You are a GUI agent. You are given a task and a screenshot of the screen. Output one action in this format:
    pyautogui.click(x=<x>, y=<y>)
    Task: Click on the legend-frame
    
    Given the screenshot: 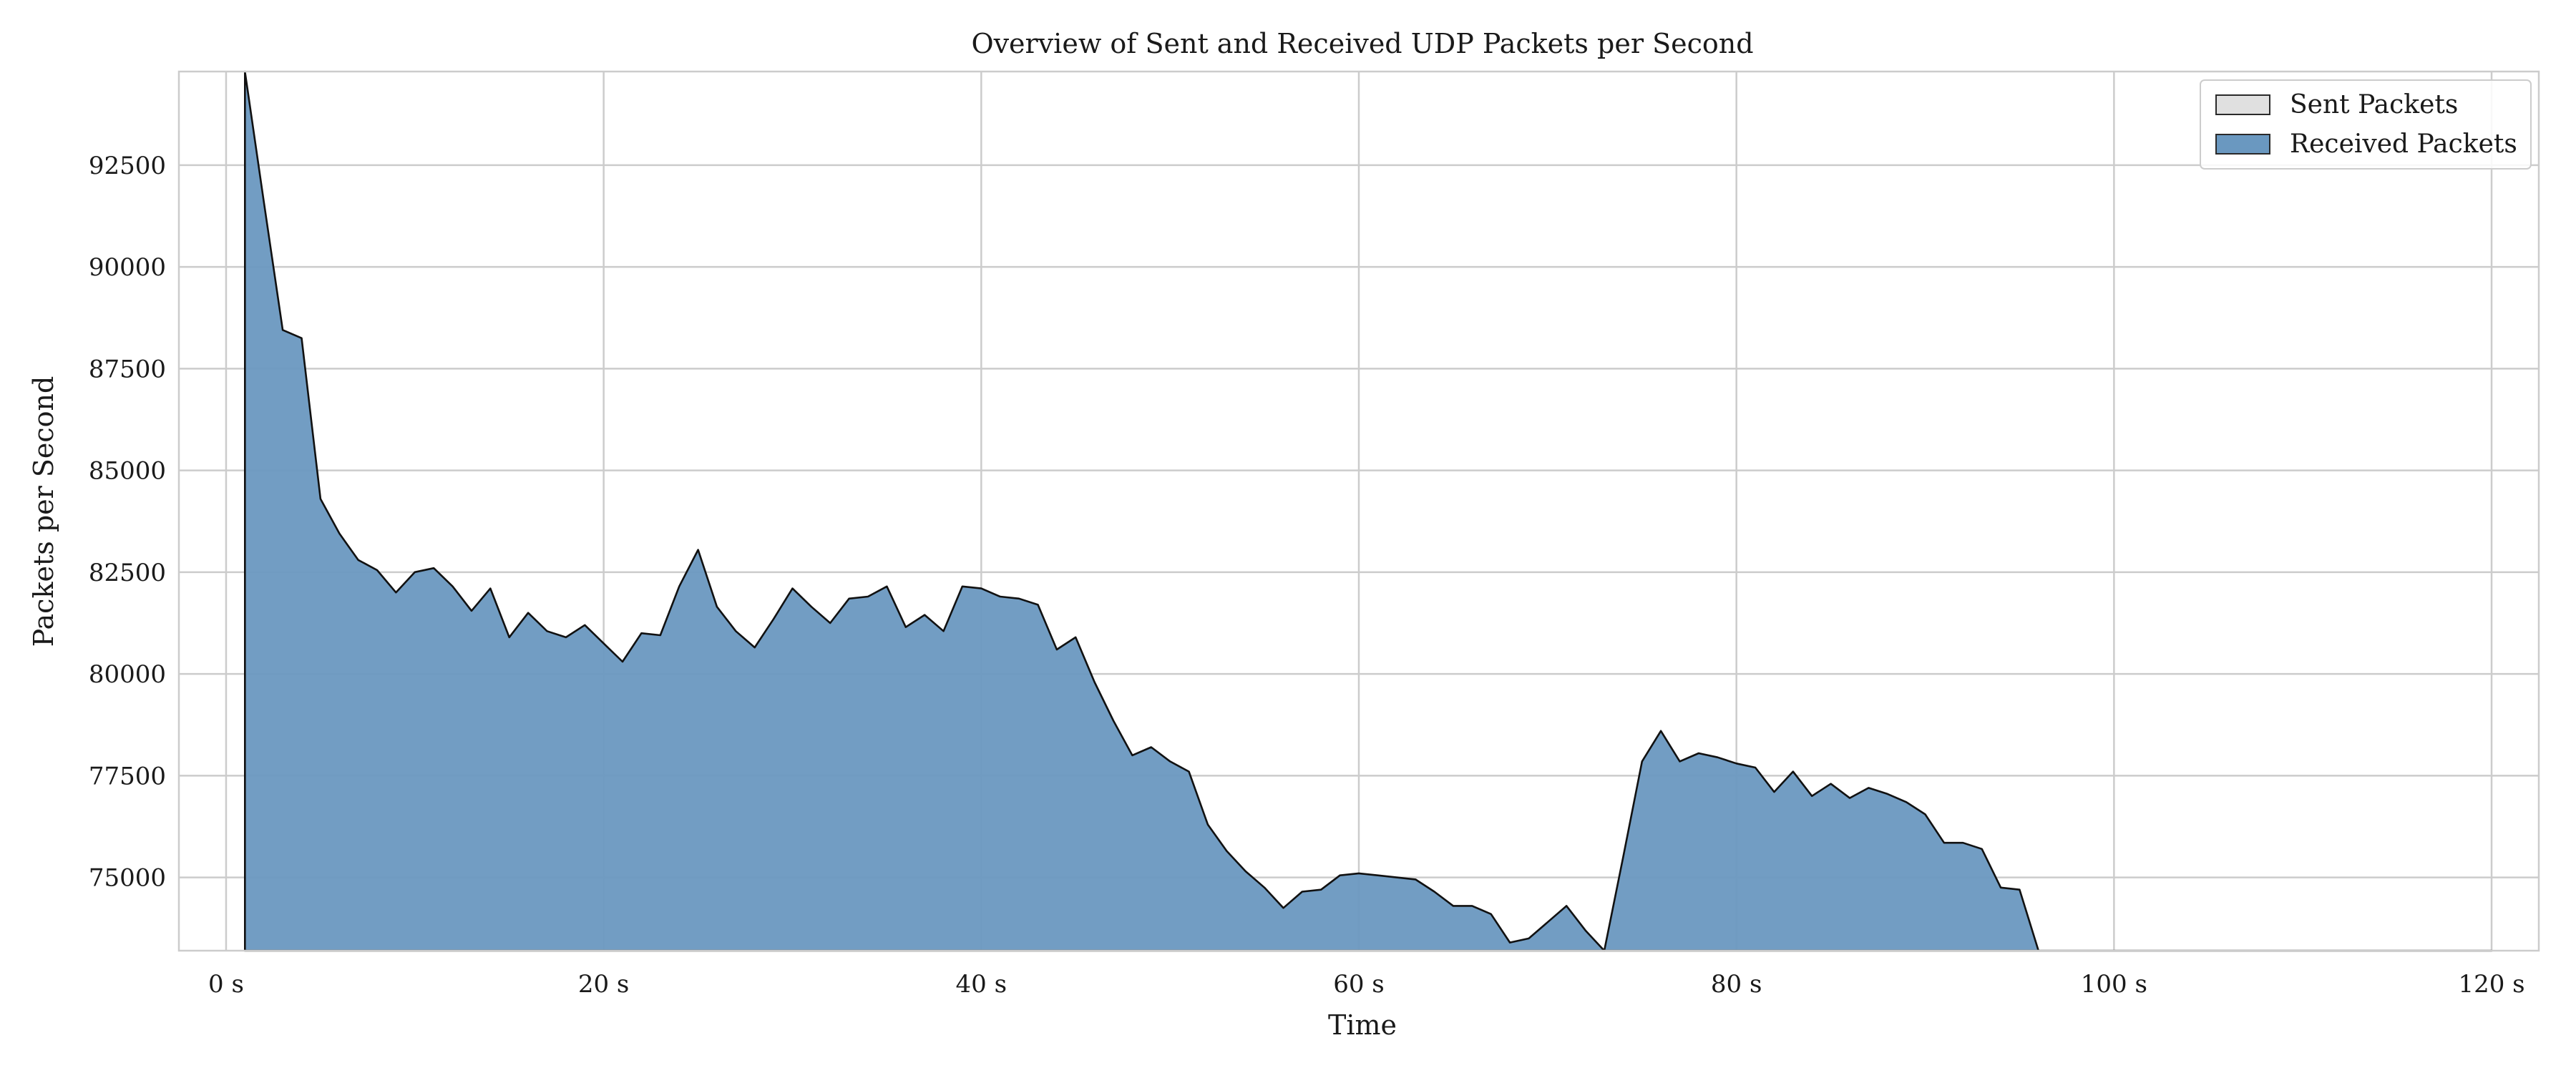 What is the action you would take?
    pyautogui.click(x=2366, y=124)
    